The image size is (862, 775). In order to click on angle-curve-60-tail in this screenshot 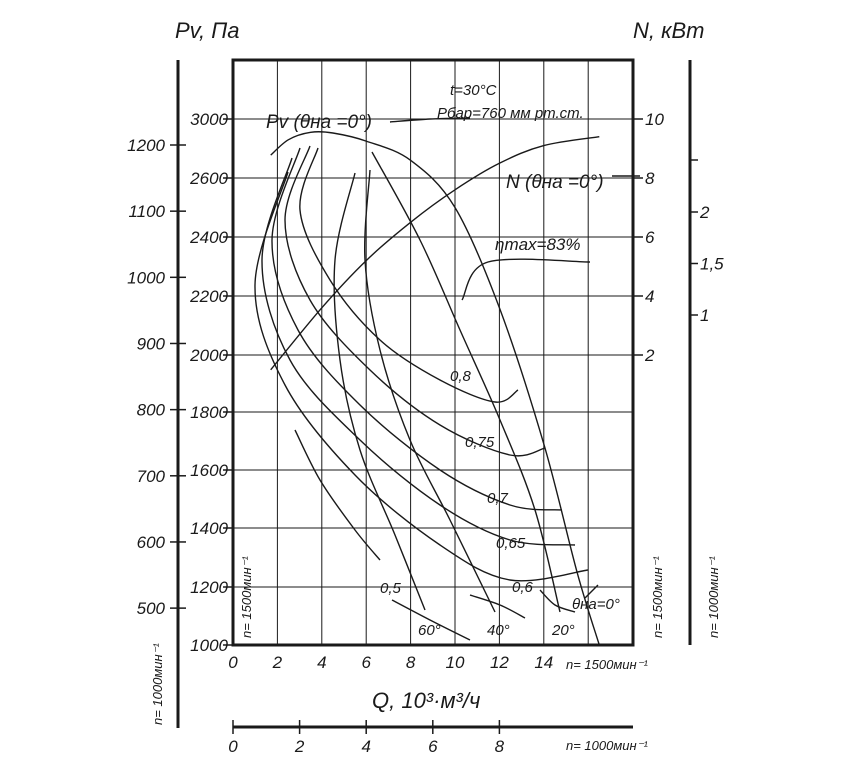, I will do `click(431, 620)`.